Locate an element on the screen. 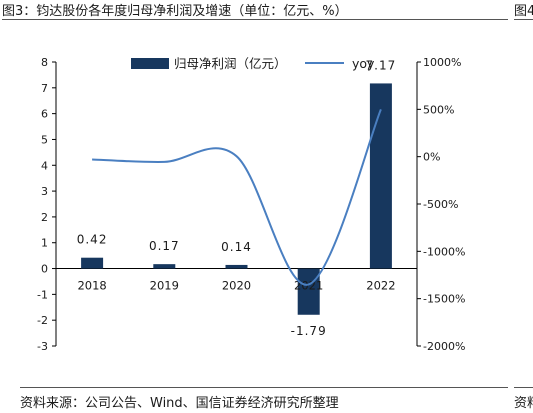 The width and height of the screenshot is (533, 413). figure-title: 图3：钧达股份各年度归母净利润及增速（单位：亿元、%） is located at coordinates (175, 11).